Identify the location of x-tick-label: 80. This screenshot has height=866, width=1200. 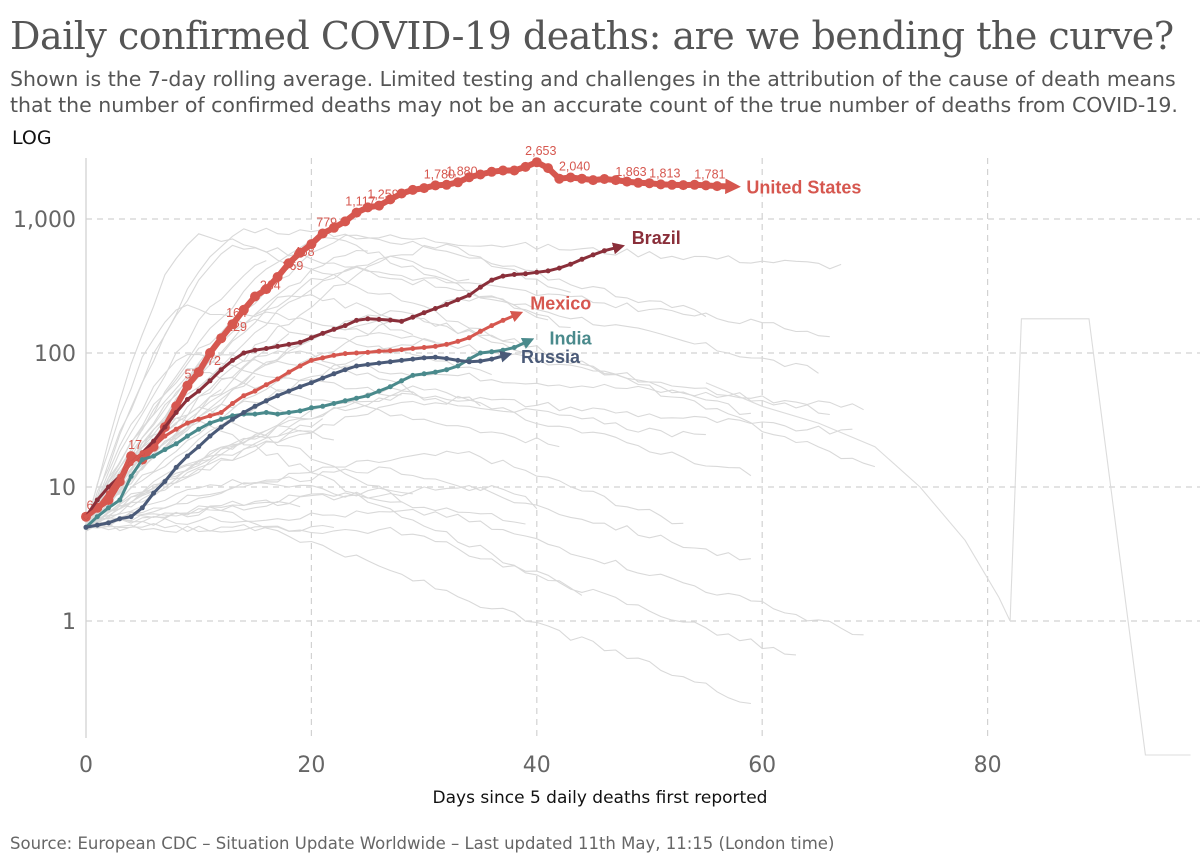
(988, 765).